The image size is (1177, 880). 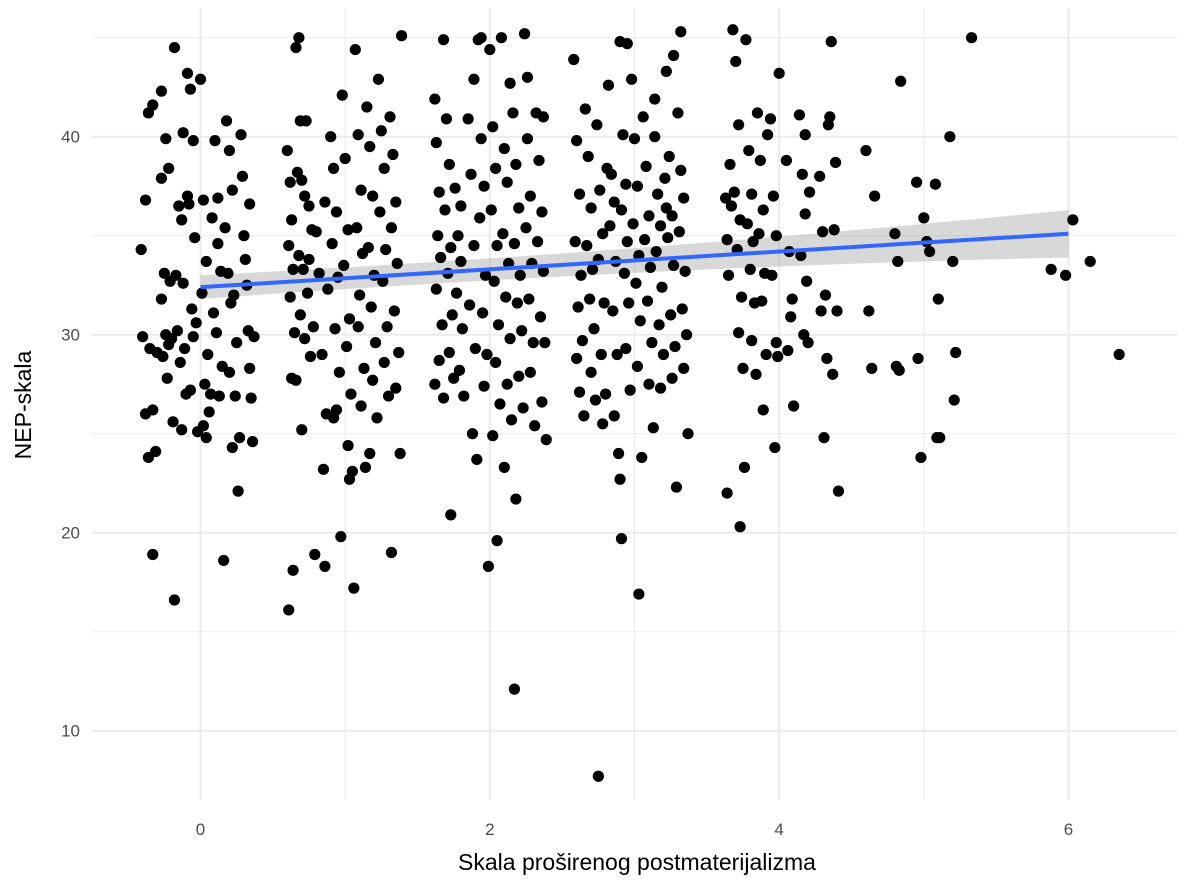 What do you see at coordinates (70, 731) in the screenshot?
I see `y-tick-label: 10` at bounding box center [70, 731].